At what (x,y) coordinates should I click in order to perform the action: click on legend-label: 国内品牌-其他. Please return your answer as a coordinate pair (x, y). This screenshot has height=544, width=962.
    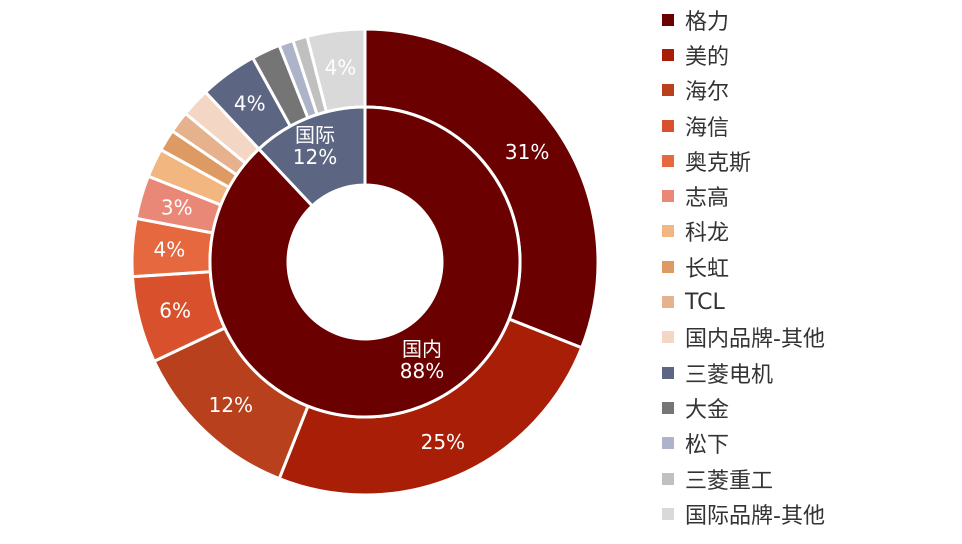
    Looking at the image, I should click on (755, 340).